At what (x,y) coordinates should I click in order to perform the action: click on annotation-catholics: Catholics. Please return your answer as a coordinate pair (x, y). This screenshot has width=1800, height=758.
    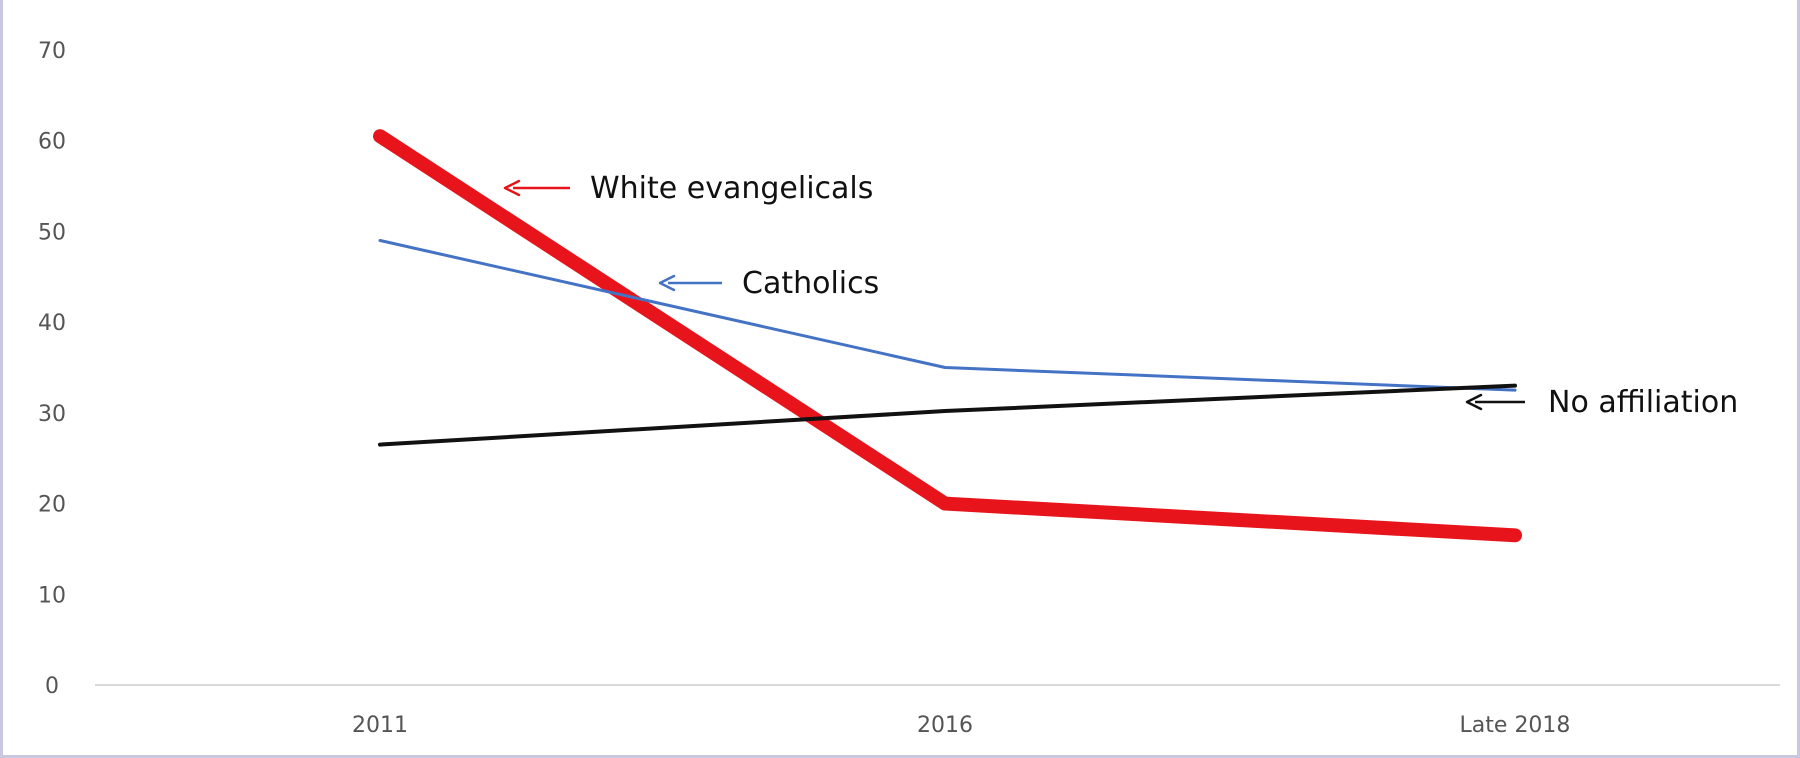
    Looking at the image, I should click on (768, 283).